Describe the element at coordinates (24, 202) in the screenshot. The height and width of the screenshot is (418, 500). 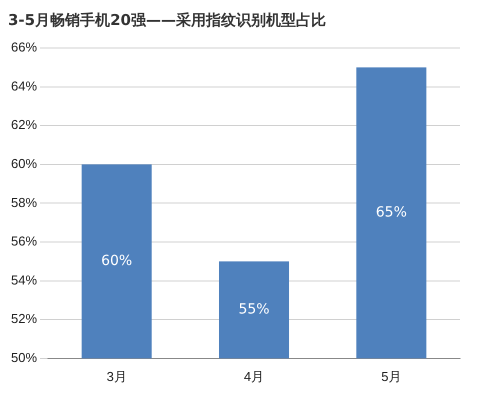
I see `y-tick-label: 58%` at that location.